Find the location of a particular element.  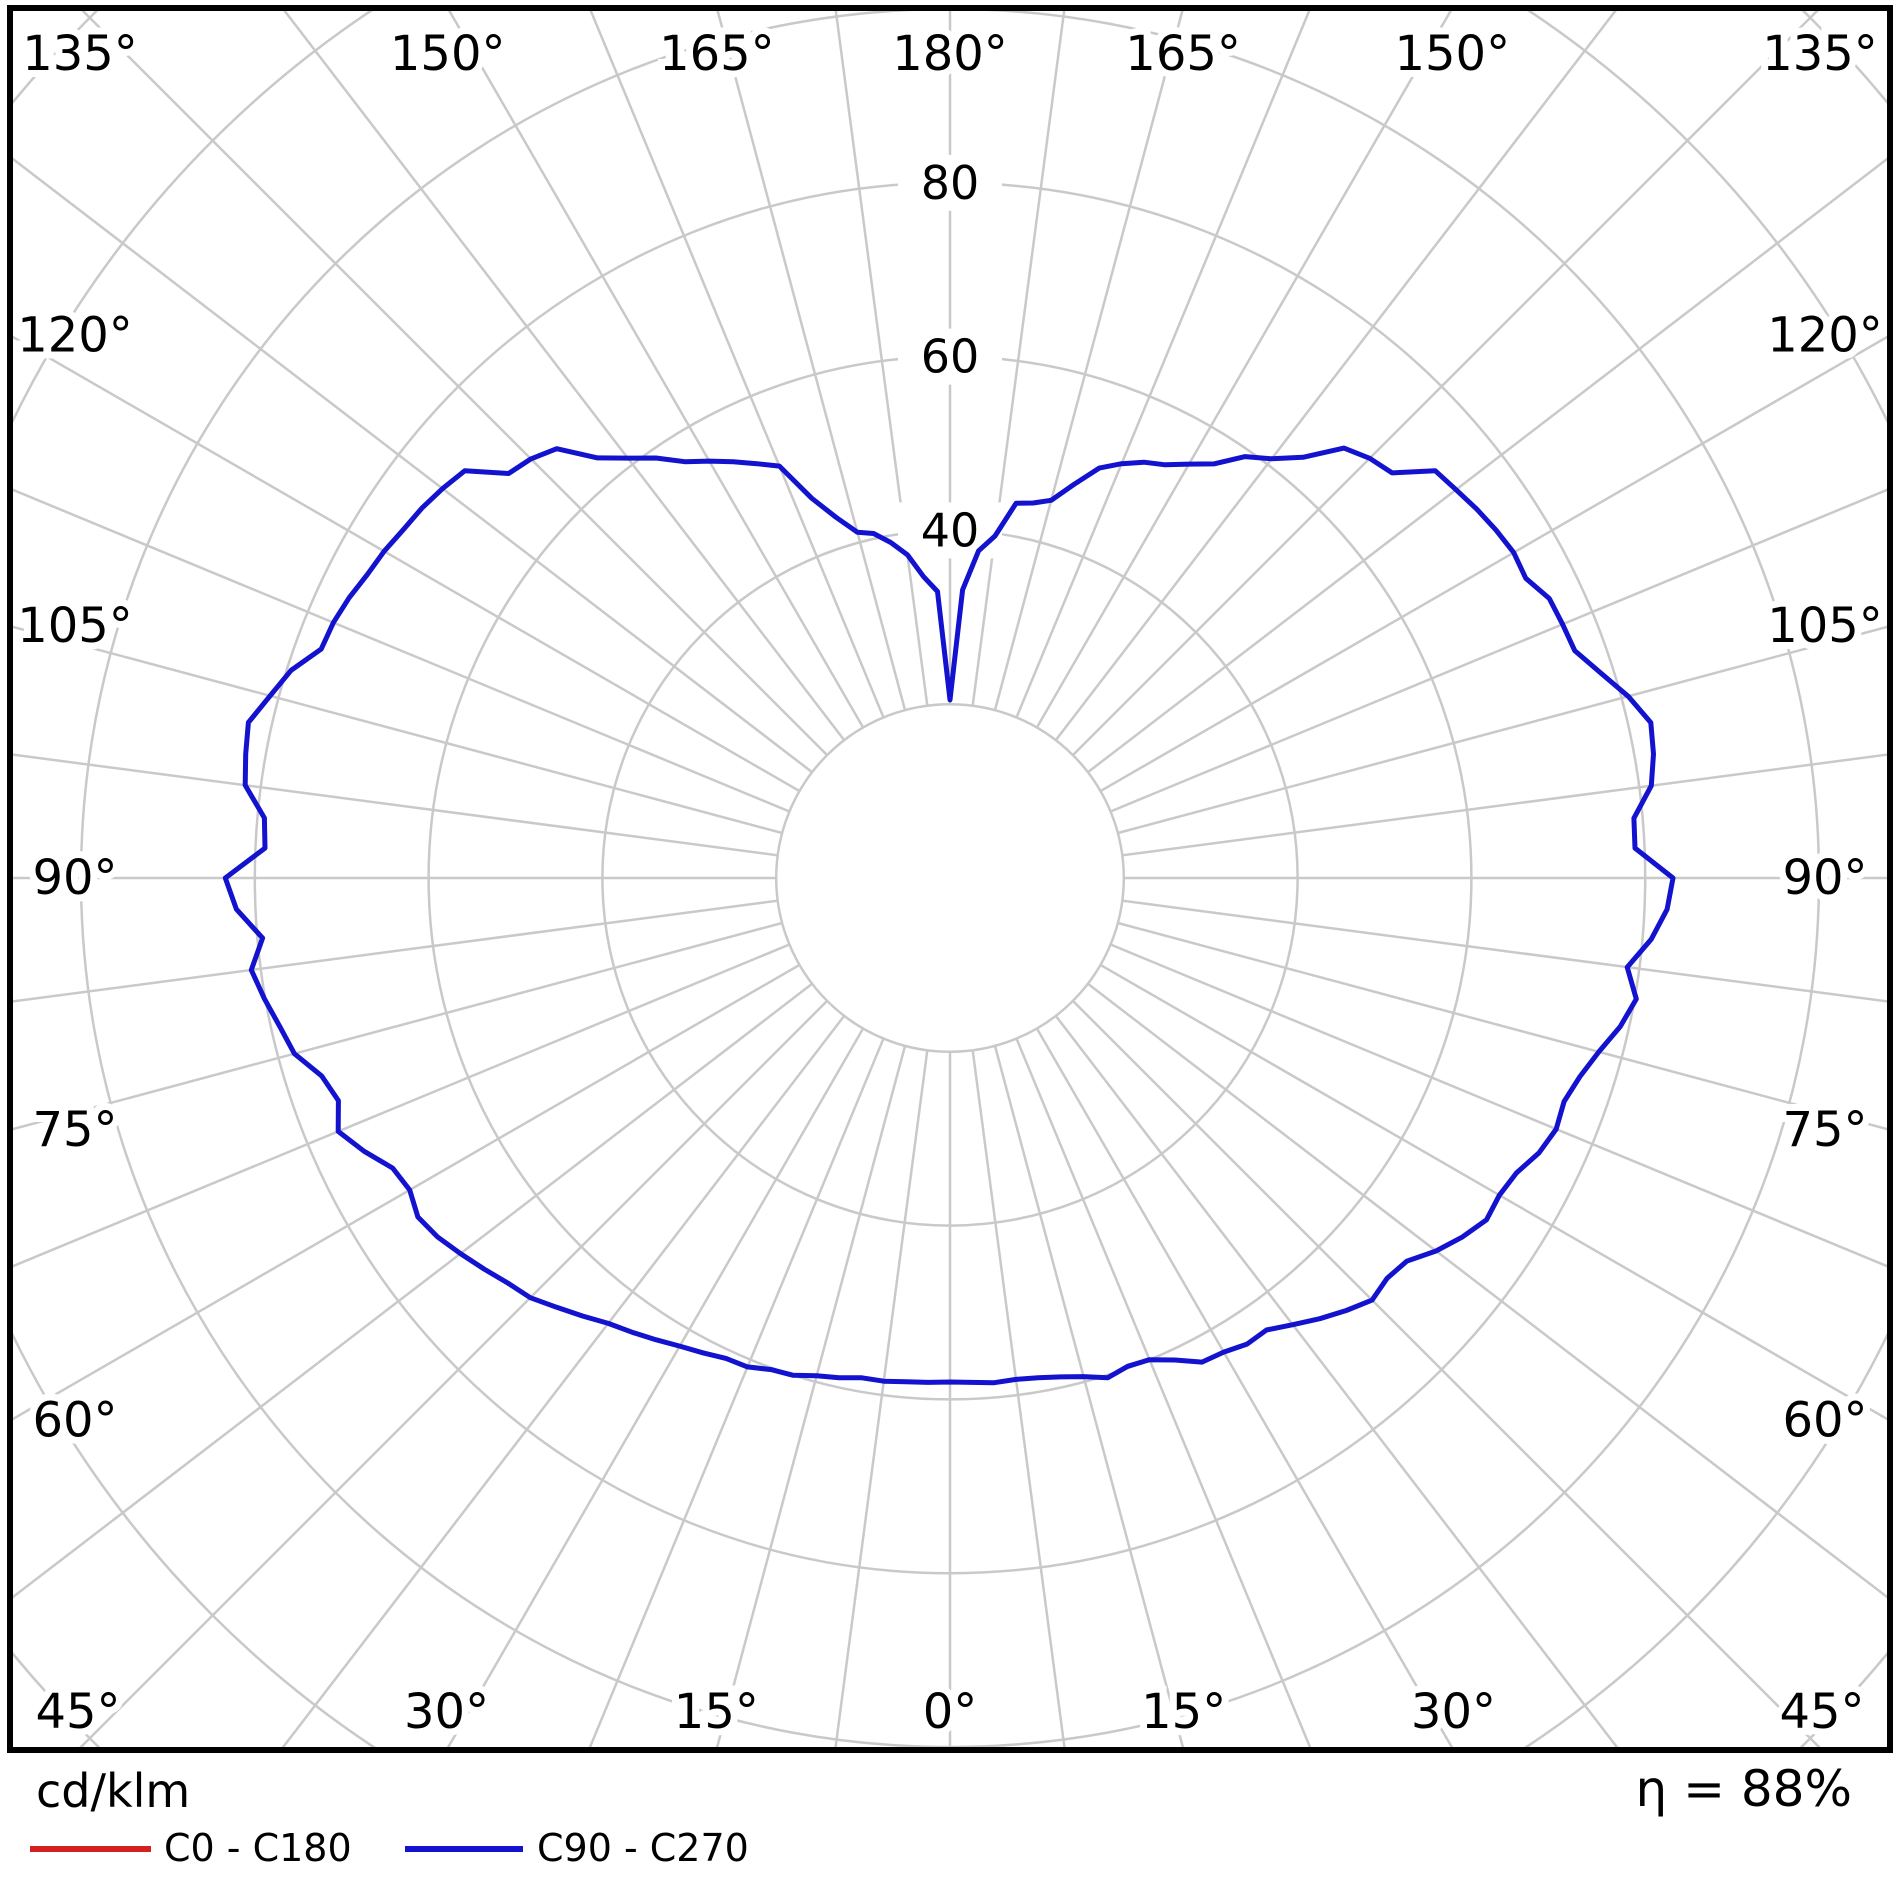

grid-spoke-247.5 is located at coordinates (1498, 650).